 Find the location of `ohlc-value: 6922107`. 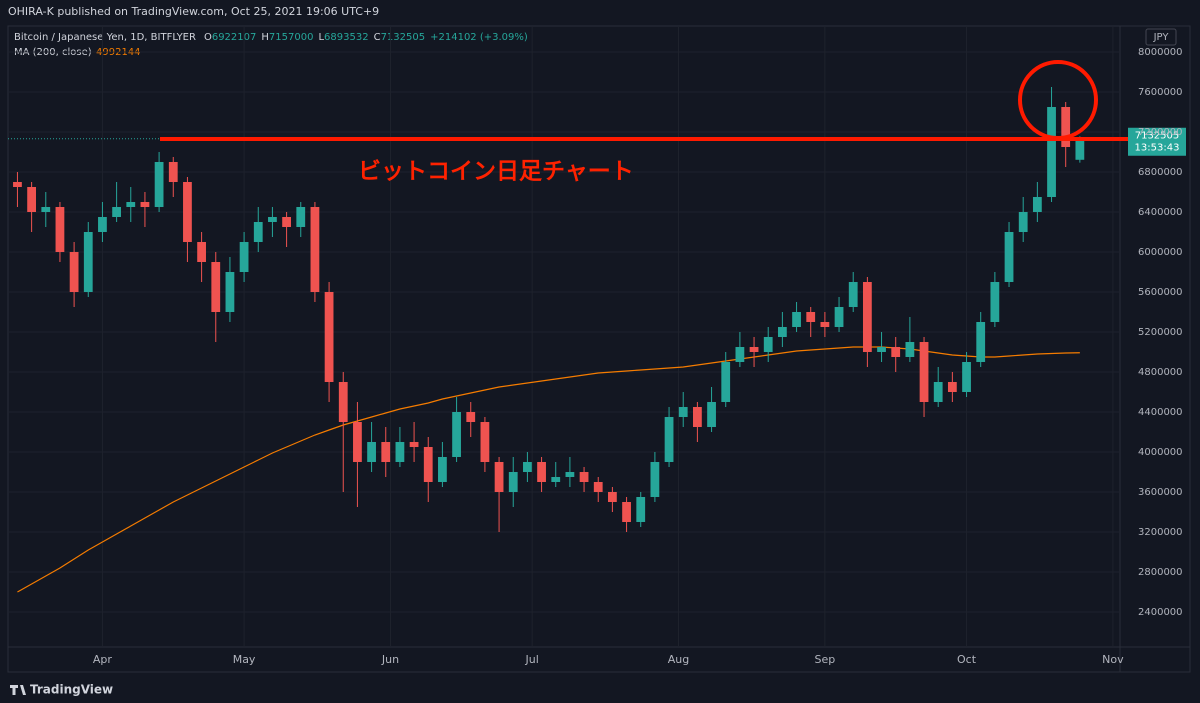

ohlc-value: 6922107 is located at coordinates (234, 37).